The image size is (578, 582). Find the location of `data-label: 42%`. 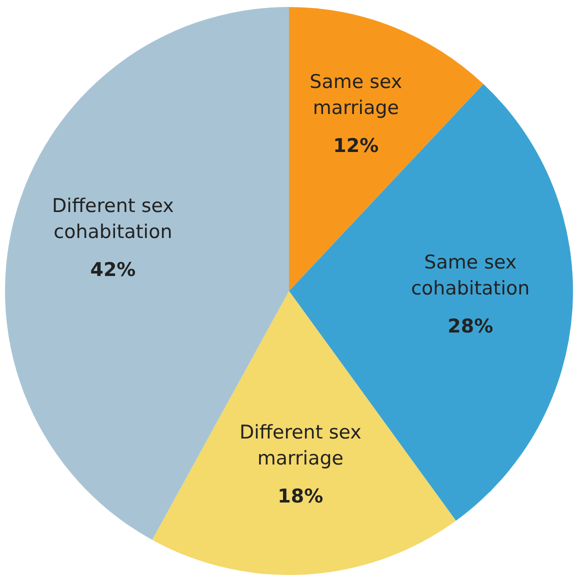

data-label: 42% is located at coordinates (113, 269).